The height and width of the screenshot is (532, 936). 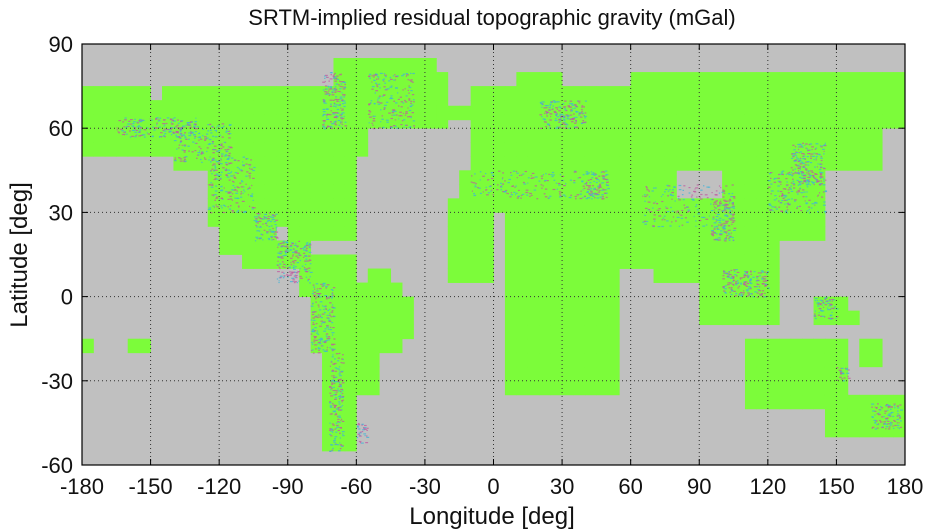 I want to click on x-tick-label: 90, so click(x=699, y=486).